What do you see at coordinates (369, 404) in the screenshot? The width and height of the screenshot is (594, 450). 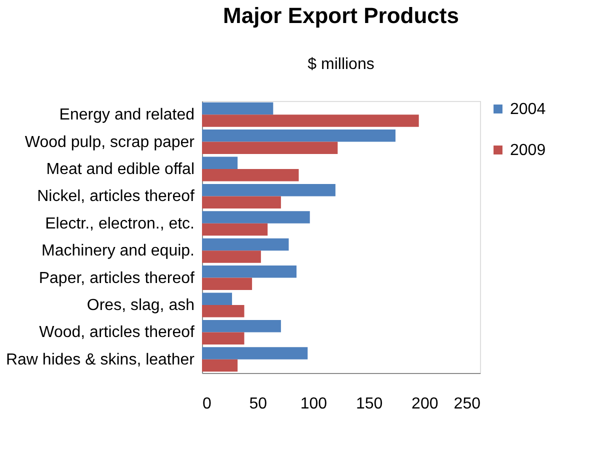 I see `x-tick-label: 150` at bounding box center [369, 404].